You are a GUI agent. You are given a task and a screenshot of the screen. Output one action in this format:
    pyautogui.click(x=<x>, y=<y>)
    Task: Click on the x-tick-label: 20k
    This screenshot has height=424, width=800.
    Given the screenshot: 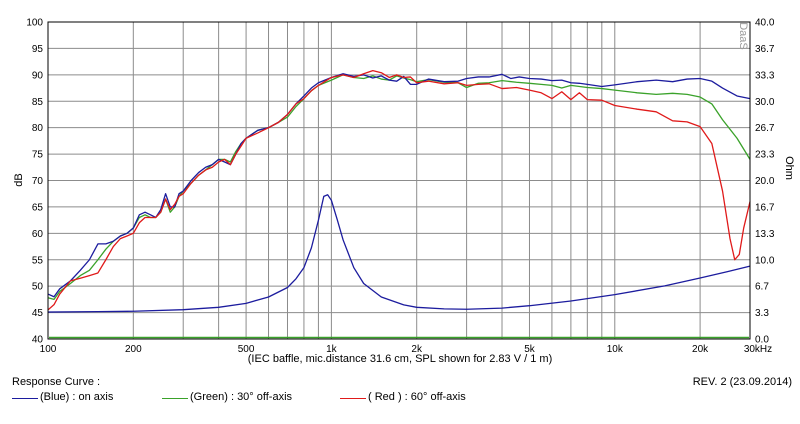 What is the action you would take?
    pyautogui.click(x=700, y=349)
    